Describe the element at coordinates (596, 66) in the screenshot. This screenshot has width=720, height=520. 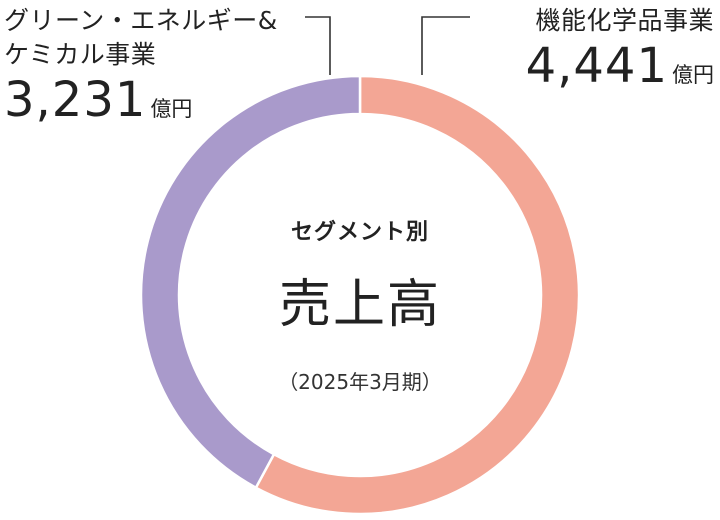
I see `segment-value: 4,441` at that location.